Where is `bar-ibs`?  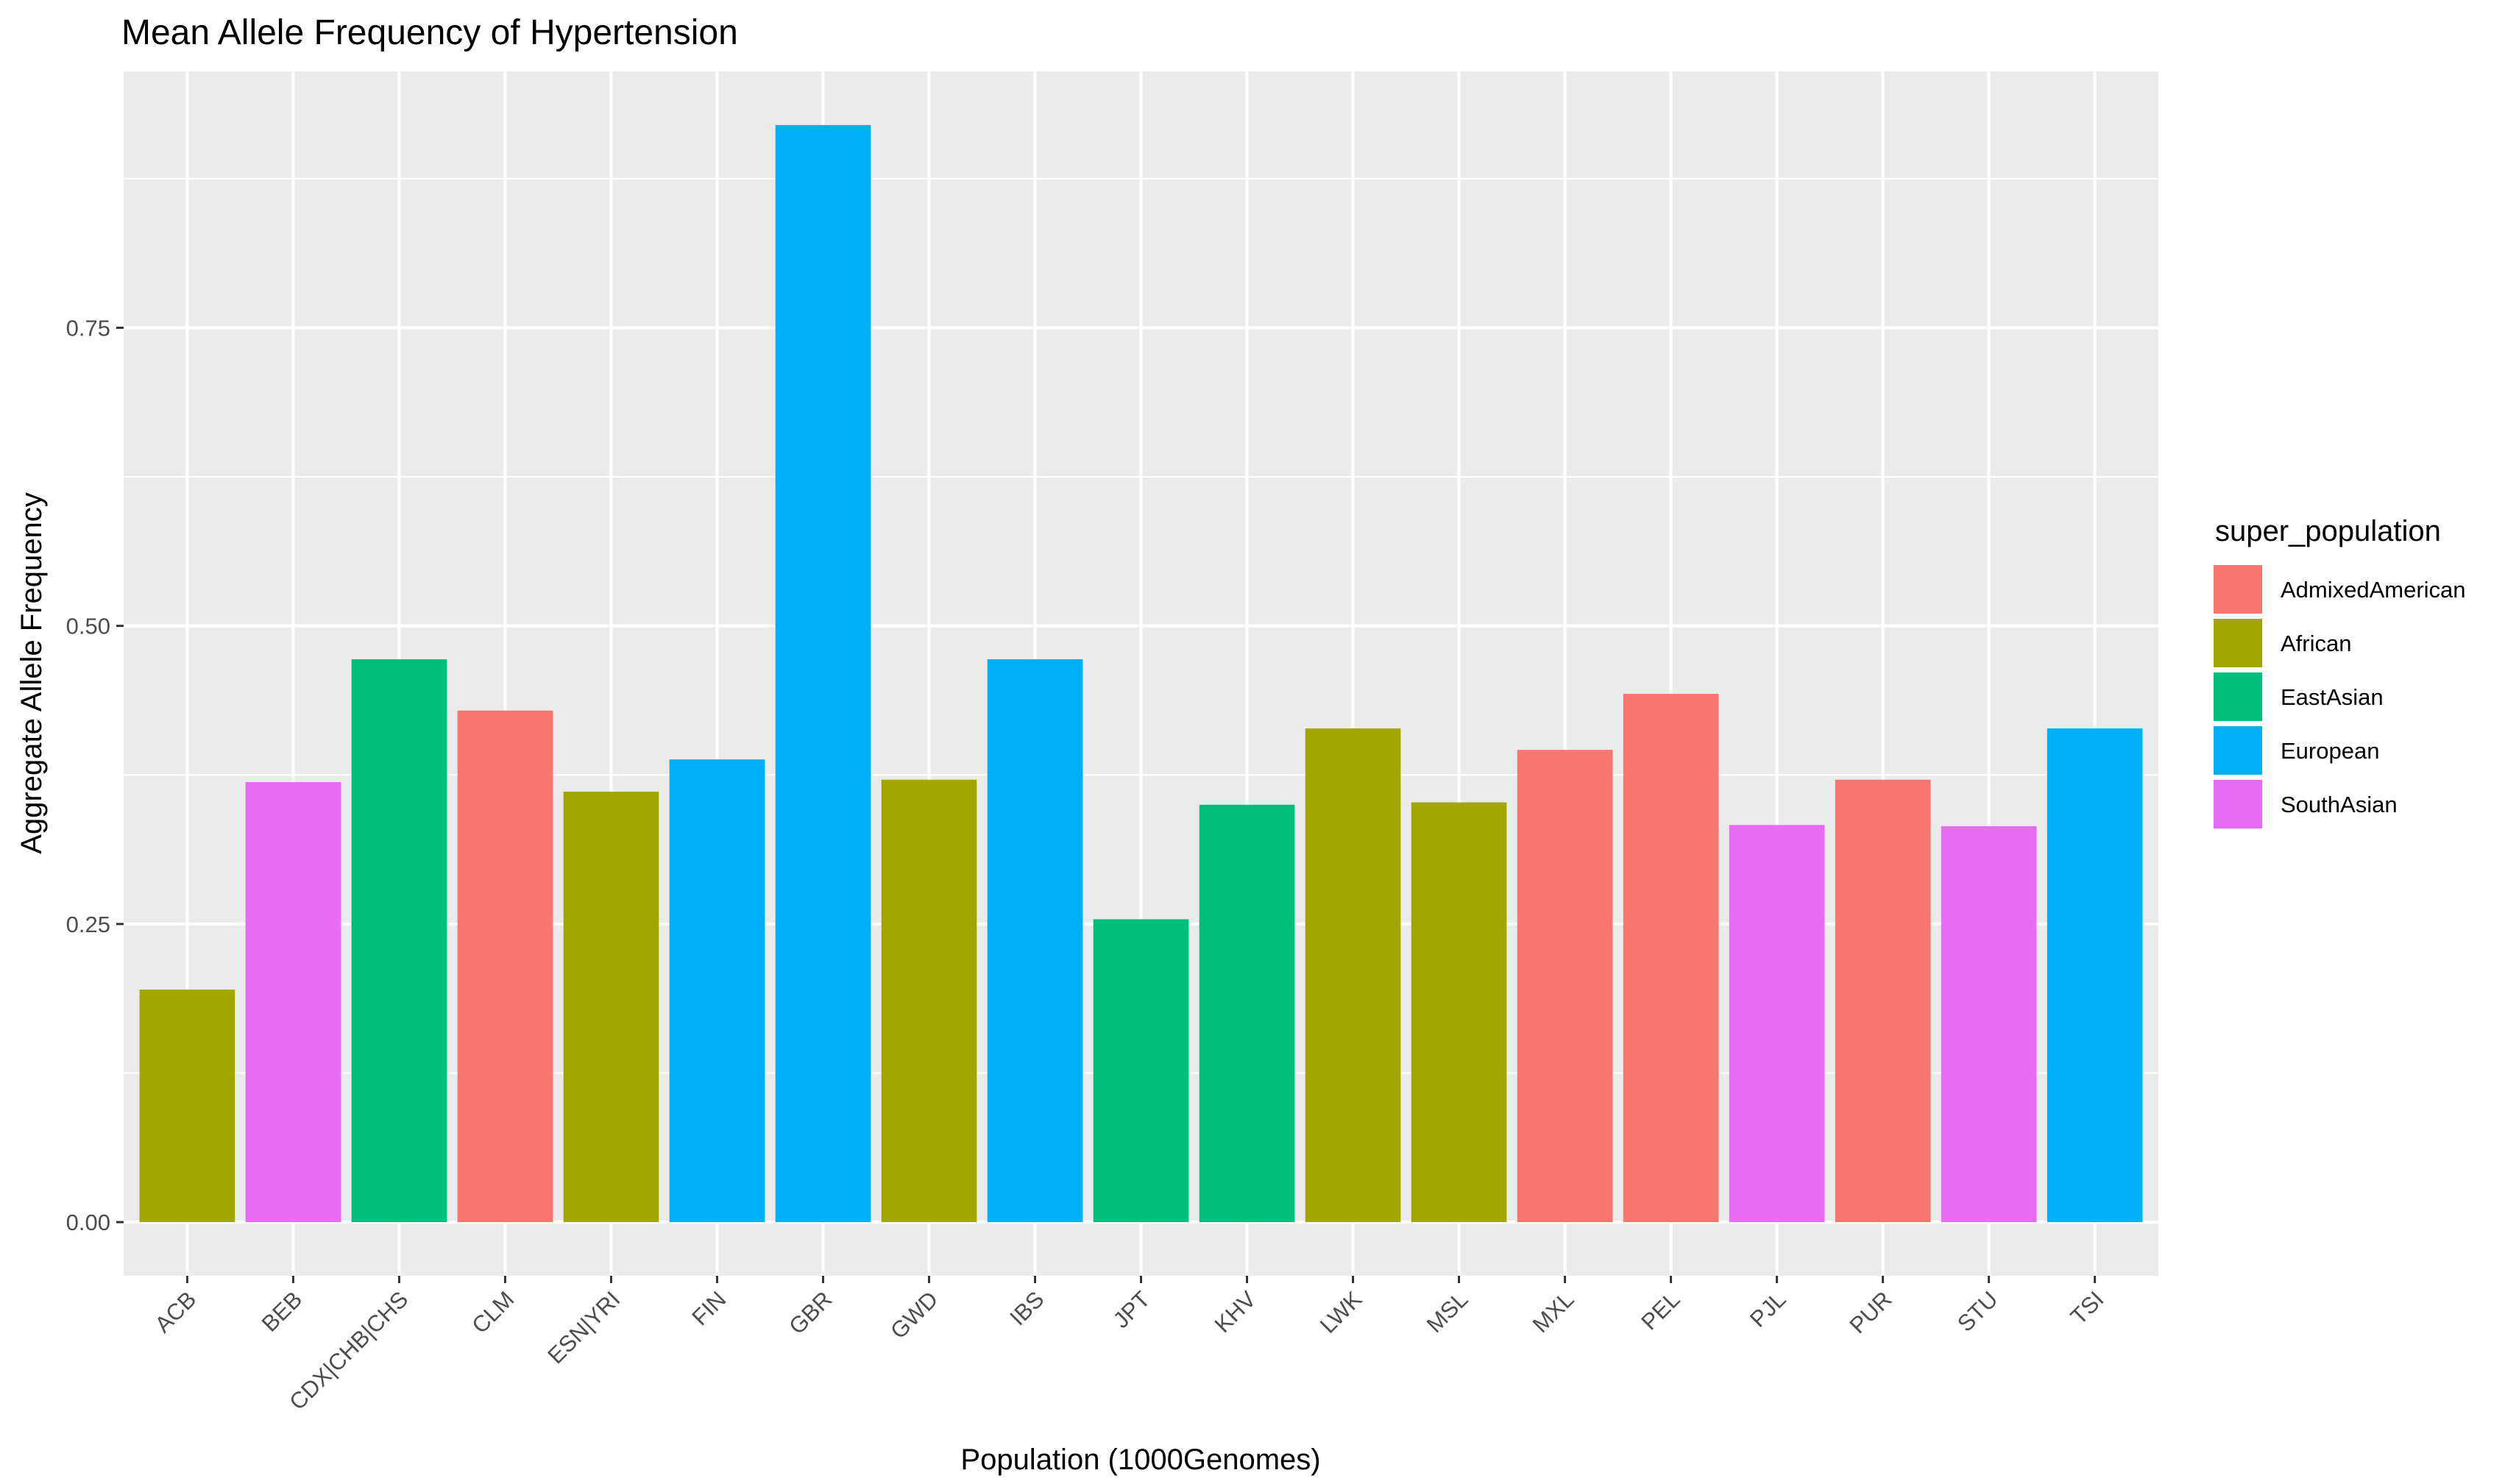
bar-ibs is located at coordinates (1035, 941).